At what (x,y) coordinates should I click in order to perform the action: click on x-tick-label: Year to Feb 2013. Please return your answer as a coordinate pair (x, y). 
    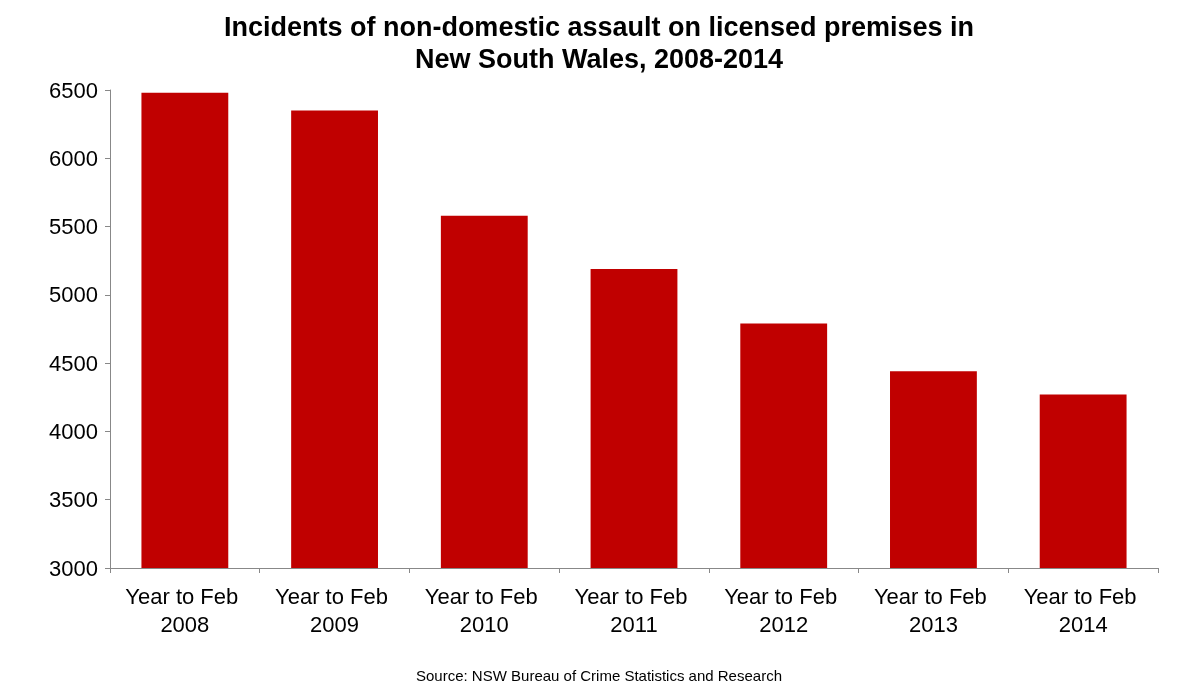
    Looking at the image, I should click on (933, 610).